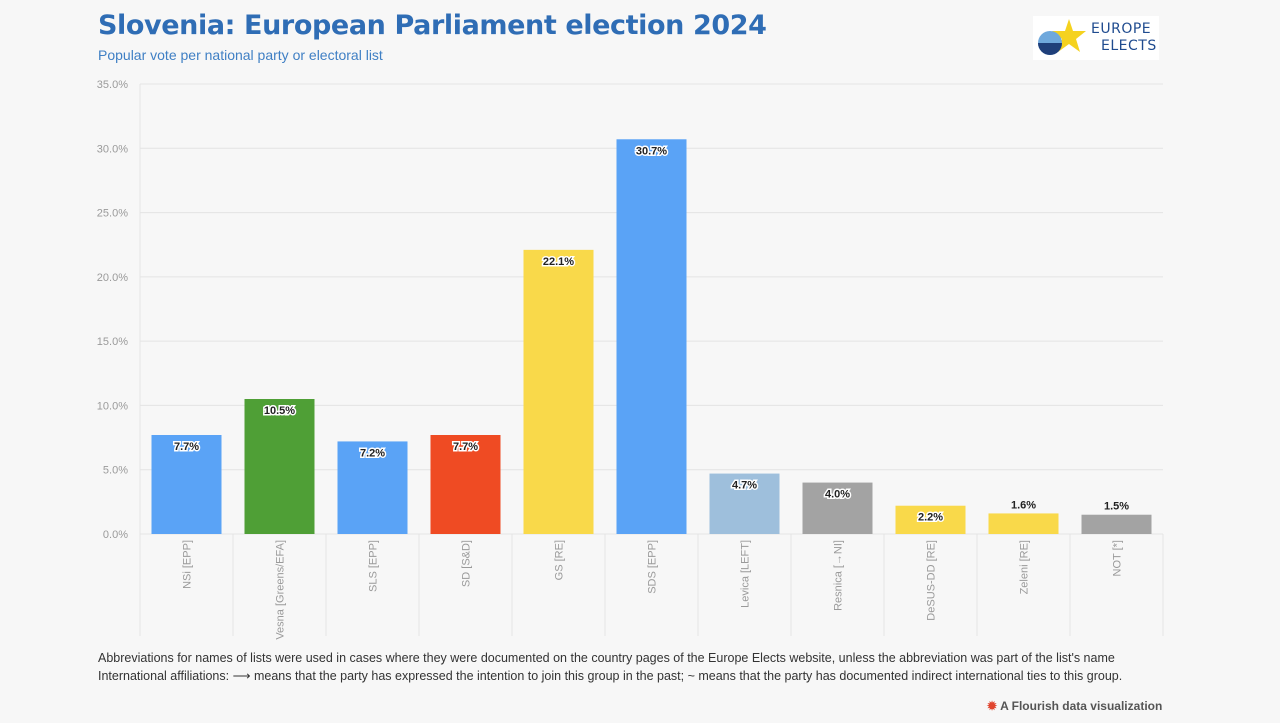 The width and height of the screenshot is (1280, 723). Describe the element at coordinates (837, 495) in the screenshot. I see `bar-value-label: 4.0%` at that location.